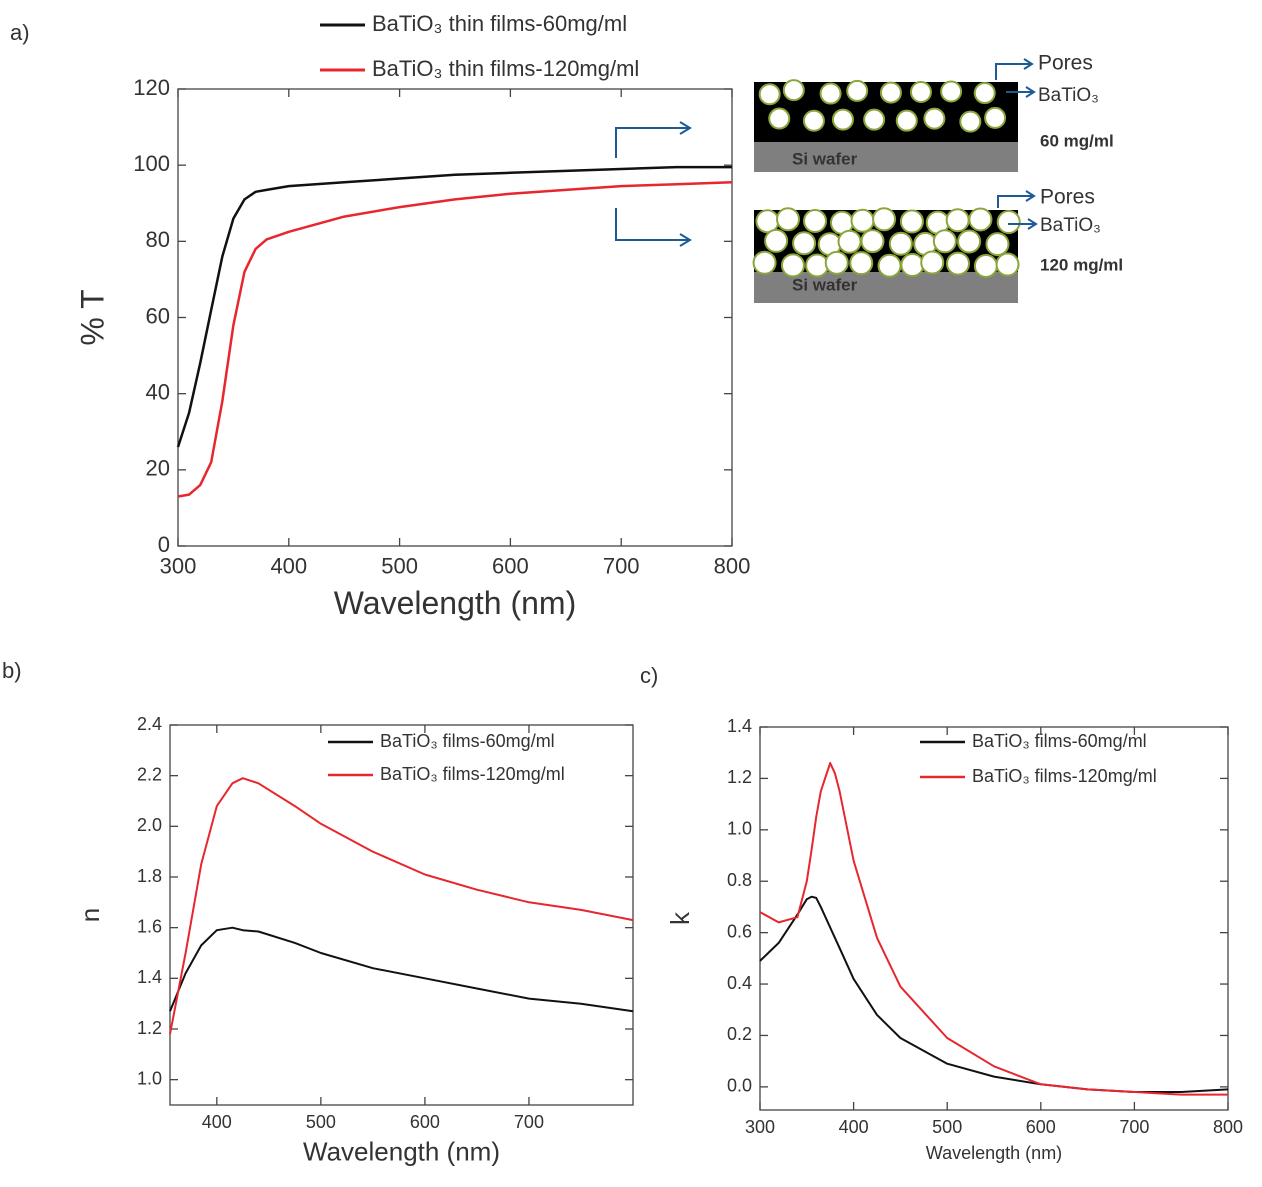 The image size is (1262, 1187). What do you see at coordinates (151, 87) in the screenshot?
I see `y-tick-label: 120` at bounding box center [151, 87].